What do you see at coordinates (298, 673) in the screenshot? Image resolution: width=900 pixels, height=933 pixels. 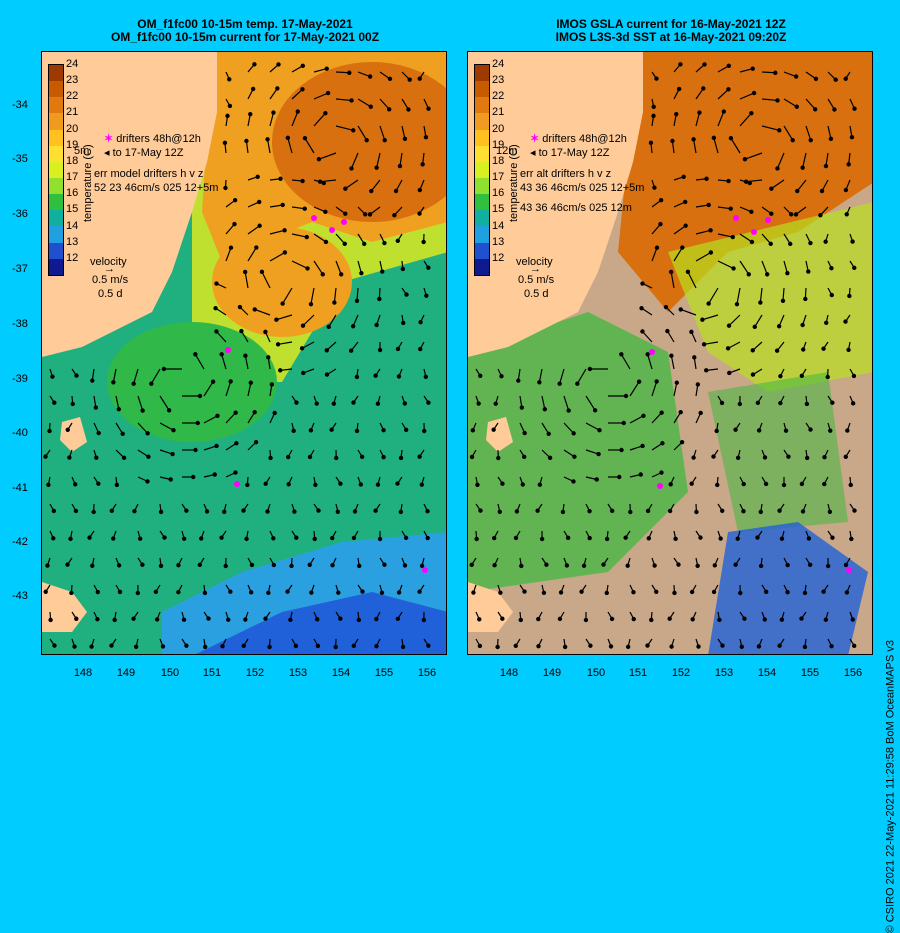 I see `lon-label: 153` at bounding box center [298, 673].